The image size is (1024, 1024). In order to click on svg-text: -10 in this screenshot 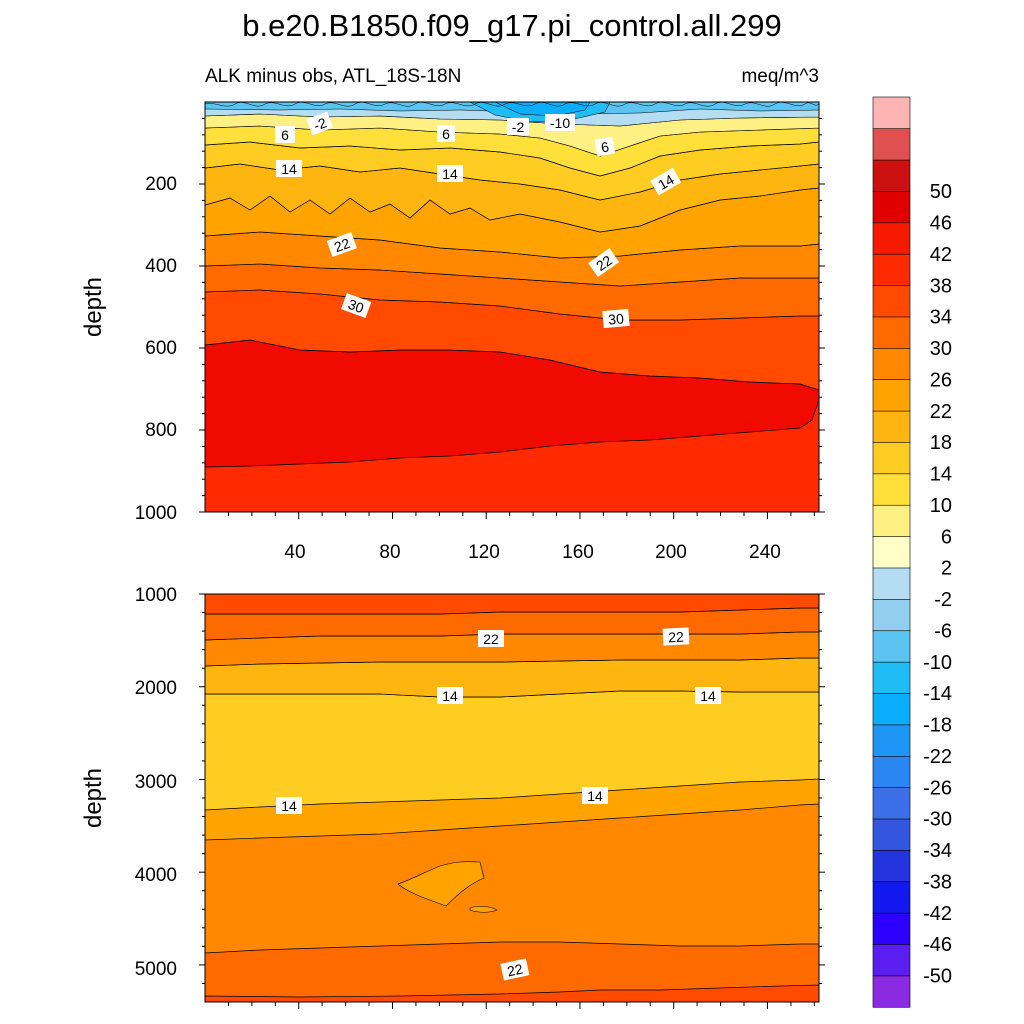, I will do `click(560, 123)`.